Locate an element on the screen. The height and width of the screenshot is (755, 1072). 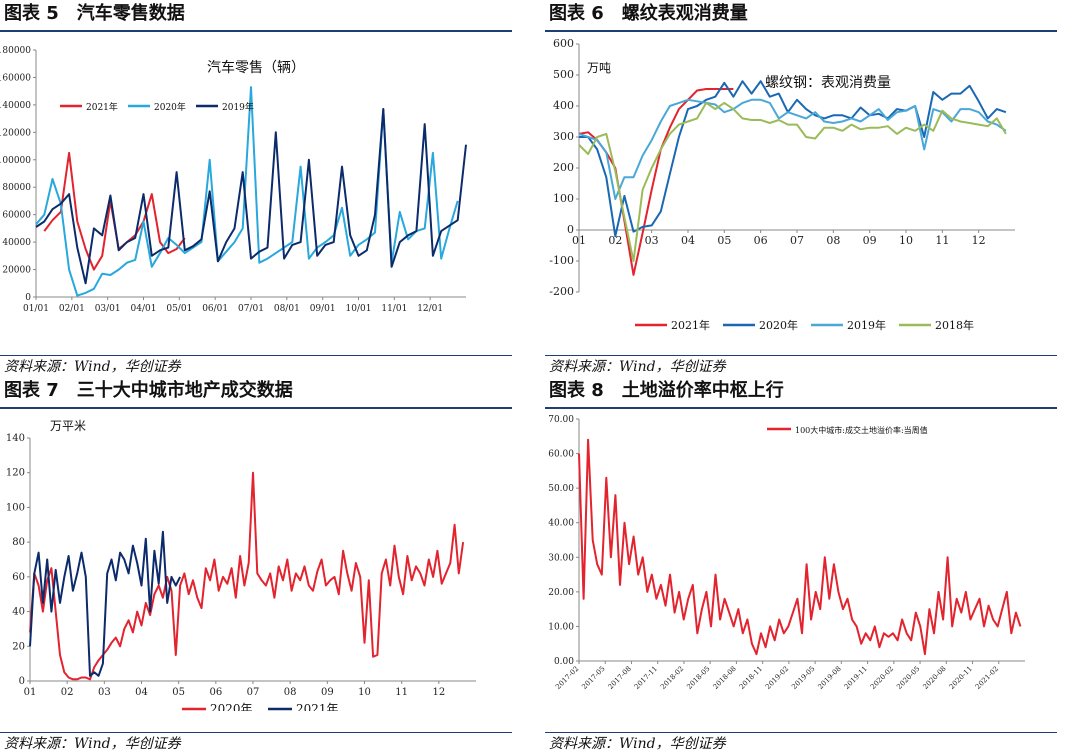
y-unit-label: 万平米 is located at coordinates (68, 426).